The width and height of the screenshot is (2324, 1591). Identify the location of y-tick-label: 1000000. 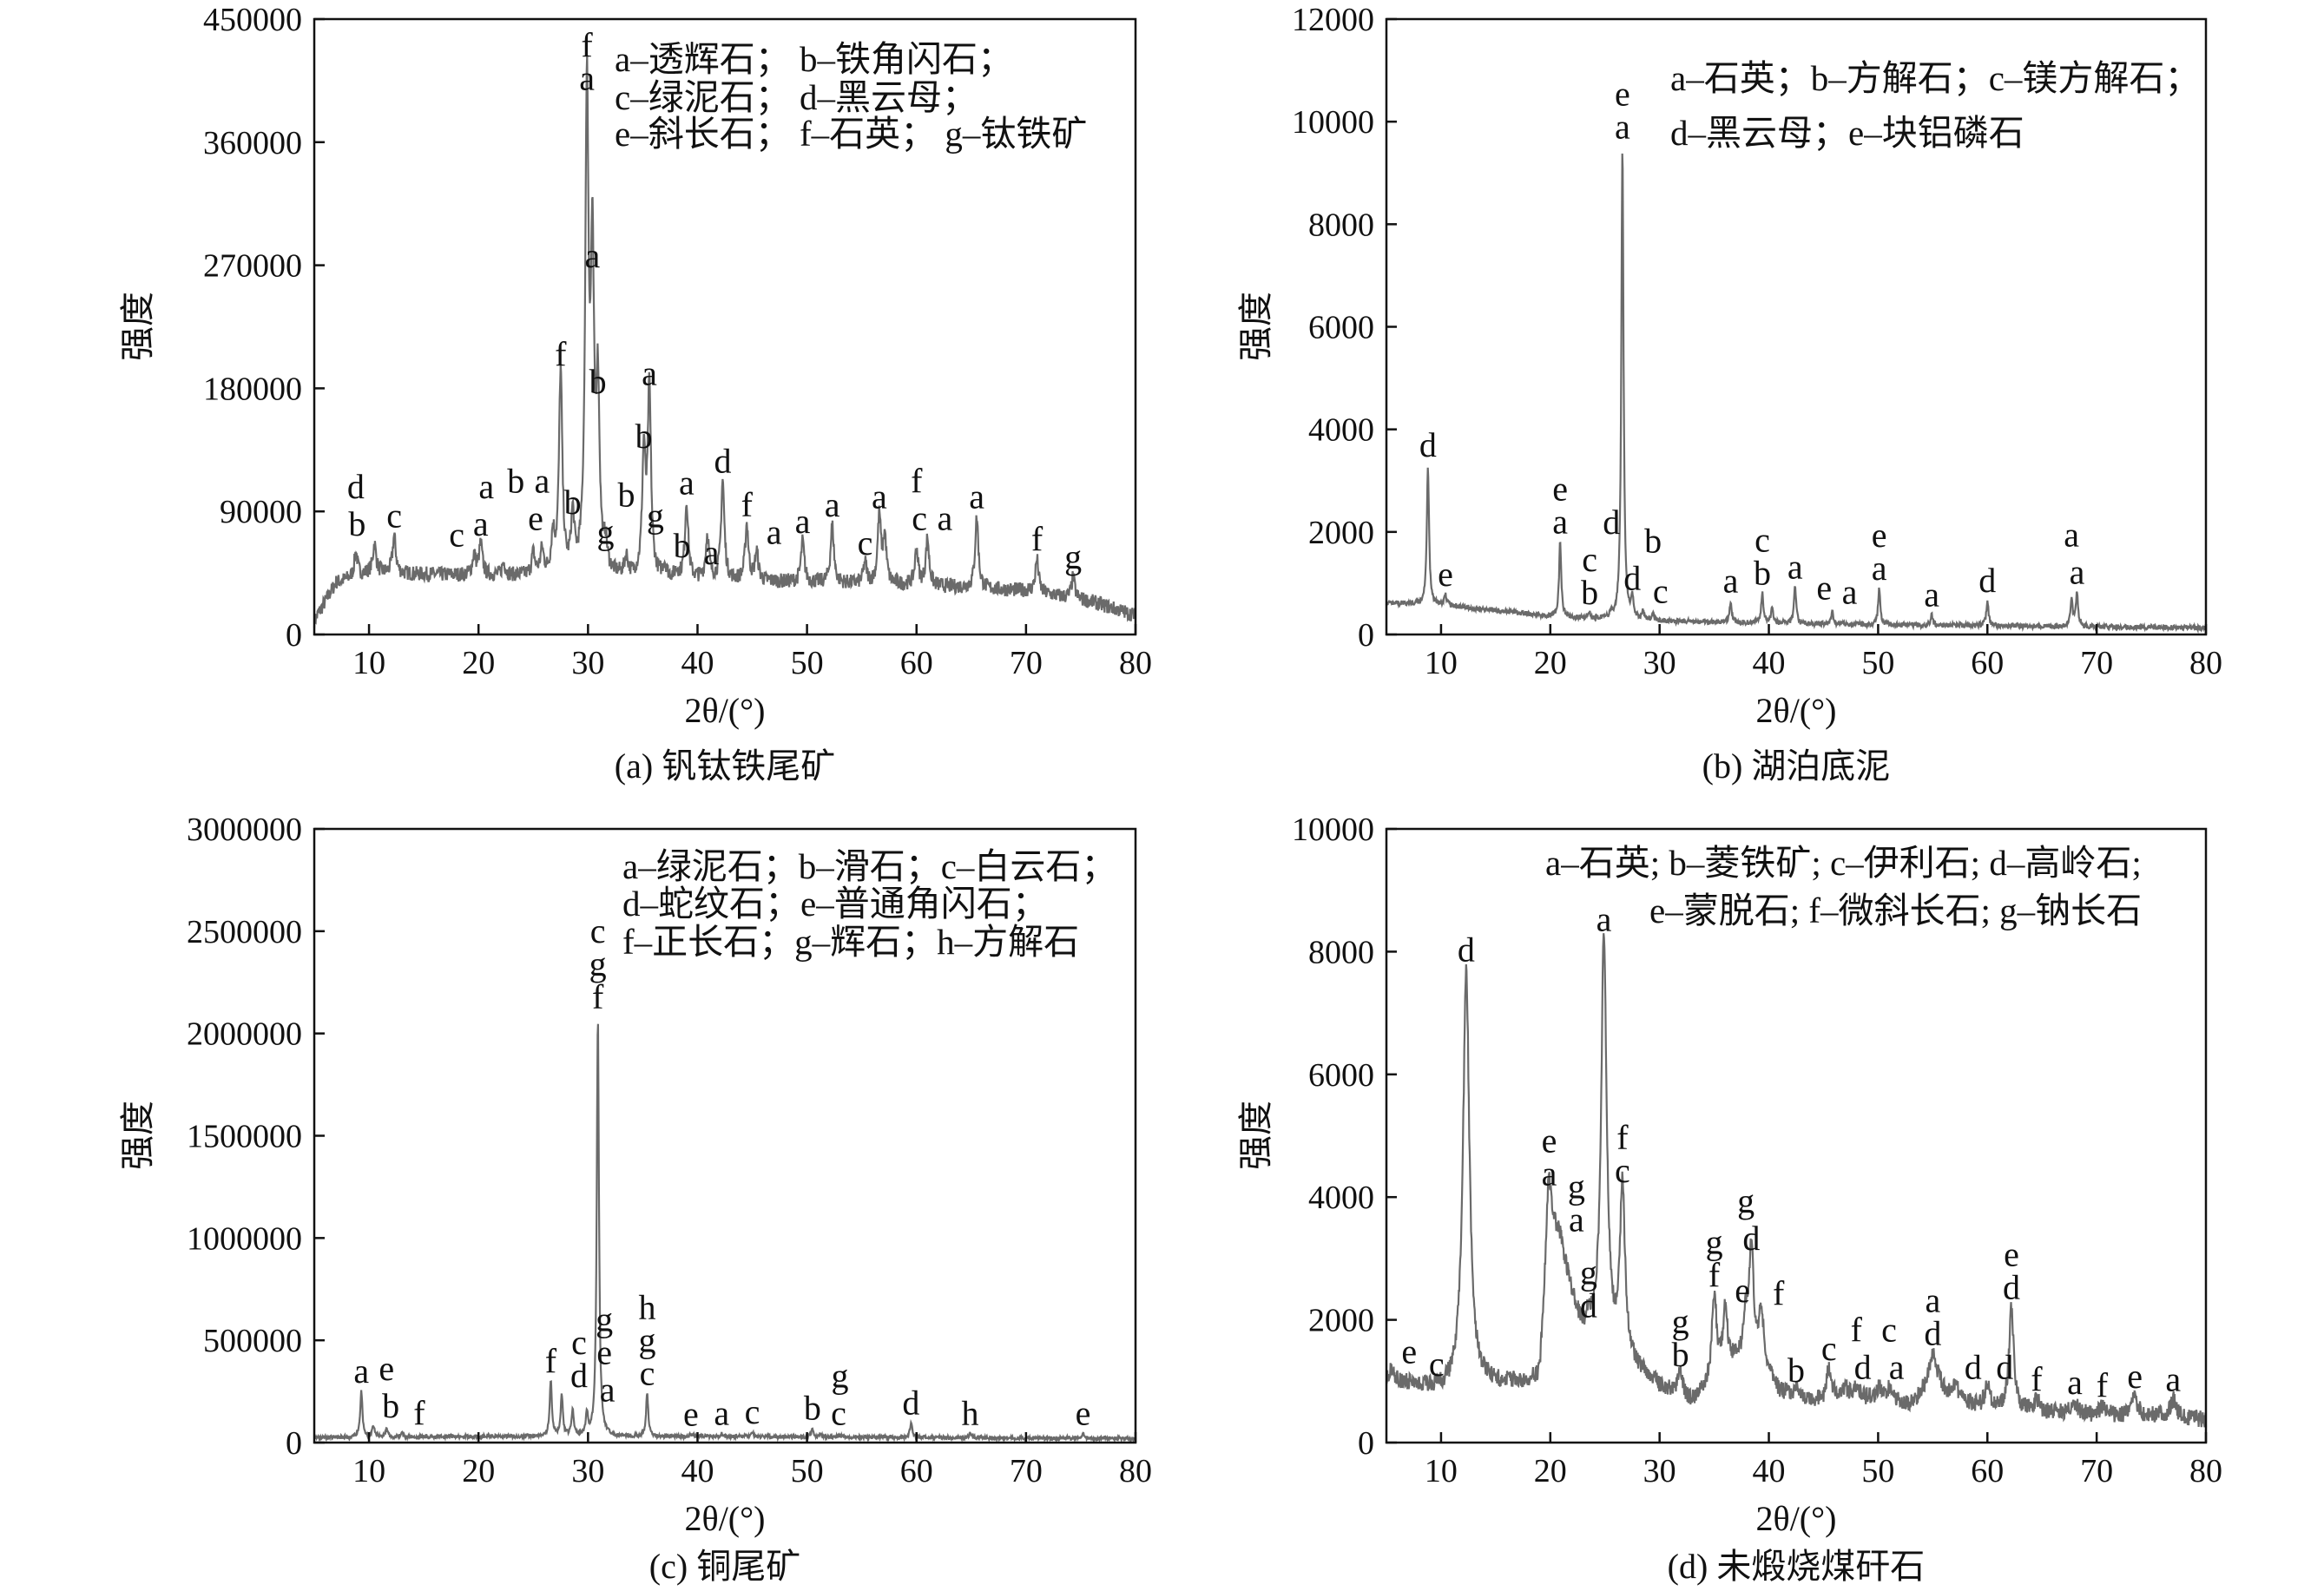
(244, 1239).